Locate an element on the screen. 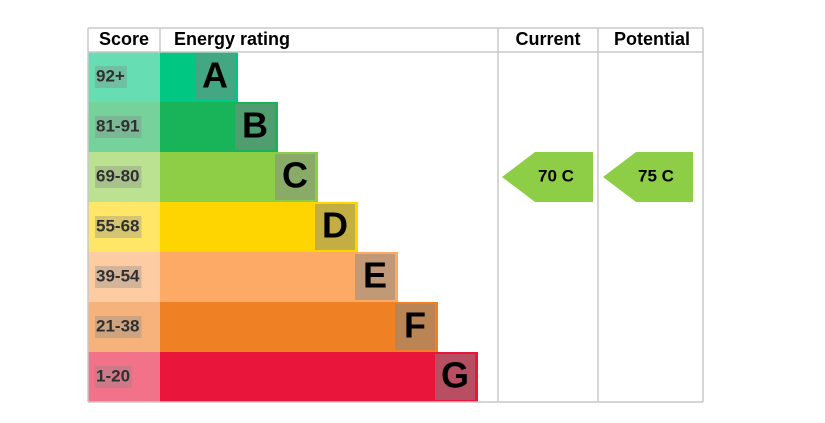 The width and height of the screenshot is (825, 423). score-label: 55-68 is located at coordinates (117, 225).